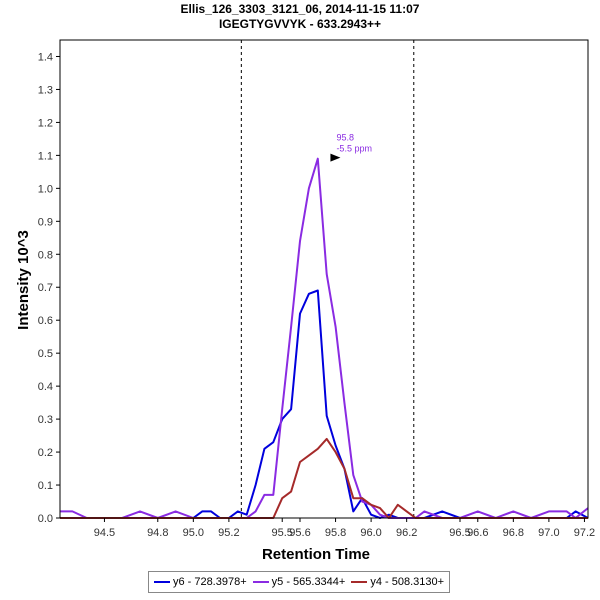 The height and width of the screenshot is (600, 600). I want to click on x-tick-label: 97.0, so click(548, 533).